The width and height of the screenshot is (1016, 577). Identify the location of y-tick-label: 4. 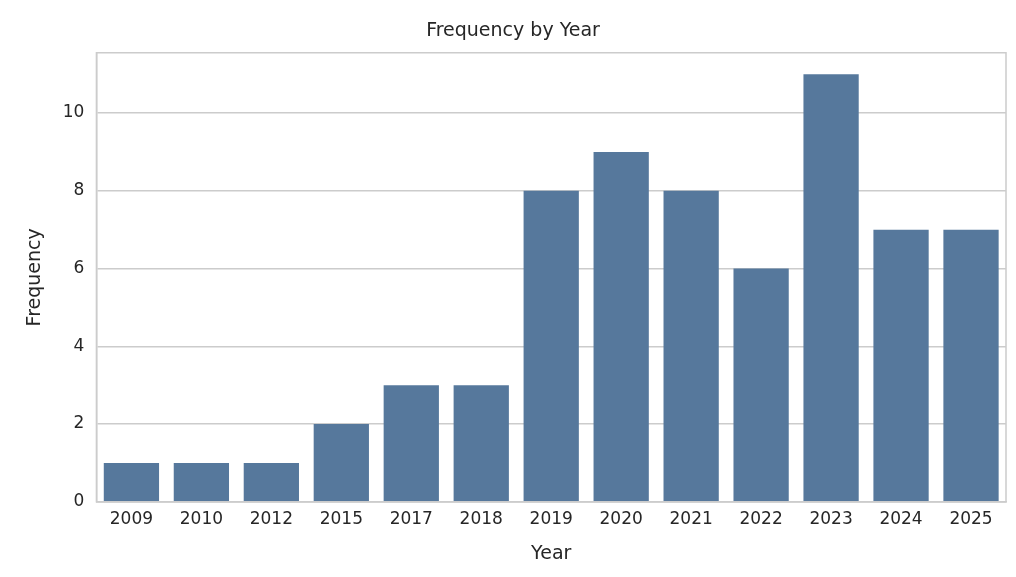
(79, 344).